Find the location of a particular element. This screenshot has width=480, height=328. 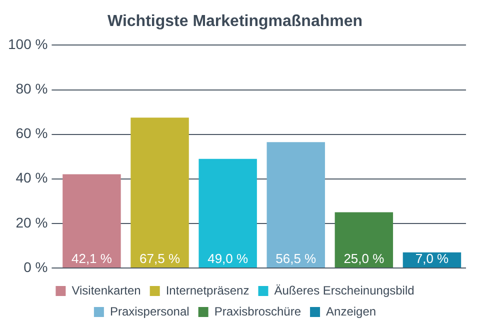

y-tick-label: 100 % is located at coordinates (28, 44).